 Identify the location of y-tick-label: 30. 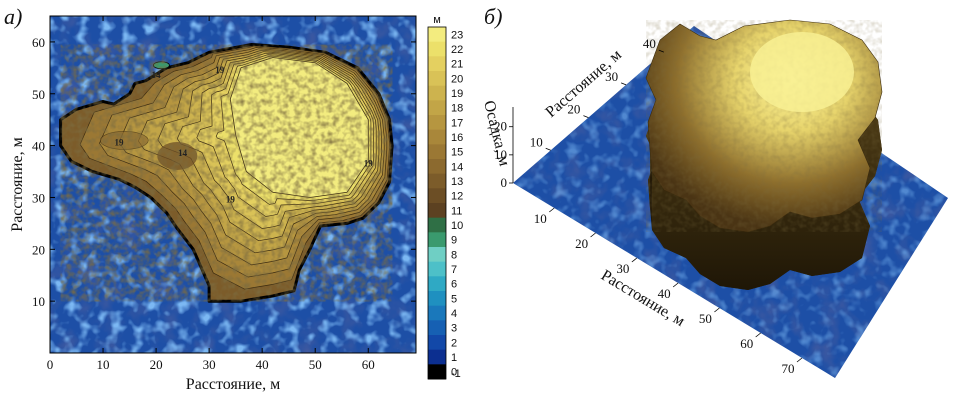
(38, 197).